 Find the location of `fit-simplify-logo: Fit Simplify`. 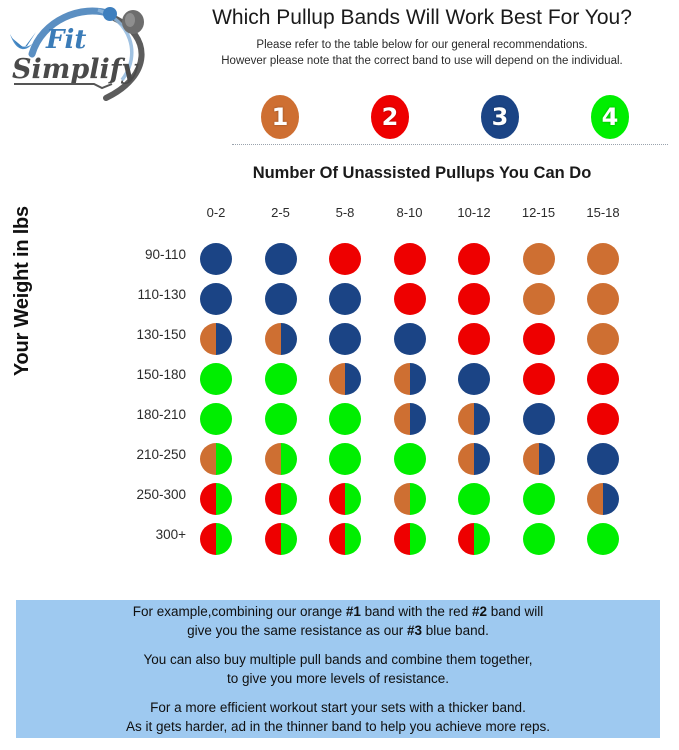

fit-simplify-logo: Fit Simplify is located at coordinates (81, 52).